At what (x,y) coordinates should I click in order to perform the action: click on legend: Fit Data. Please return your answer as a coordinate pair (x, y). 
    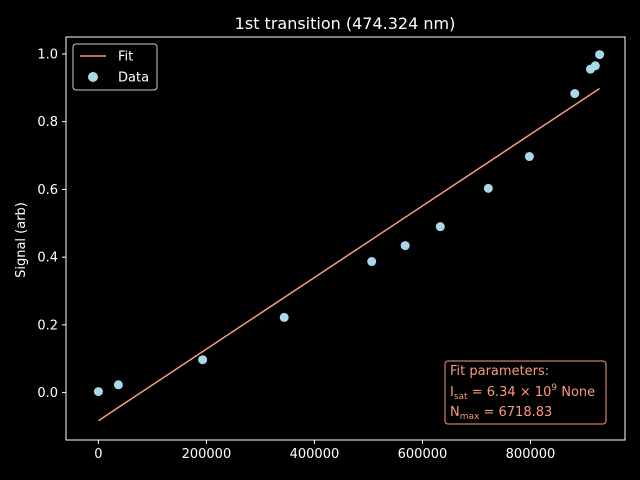
    Looking at the image, I should click on (115, 67).